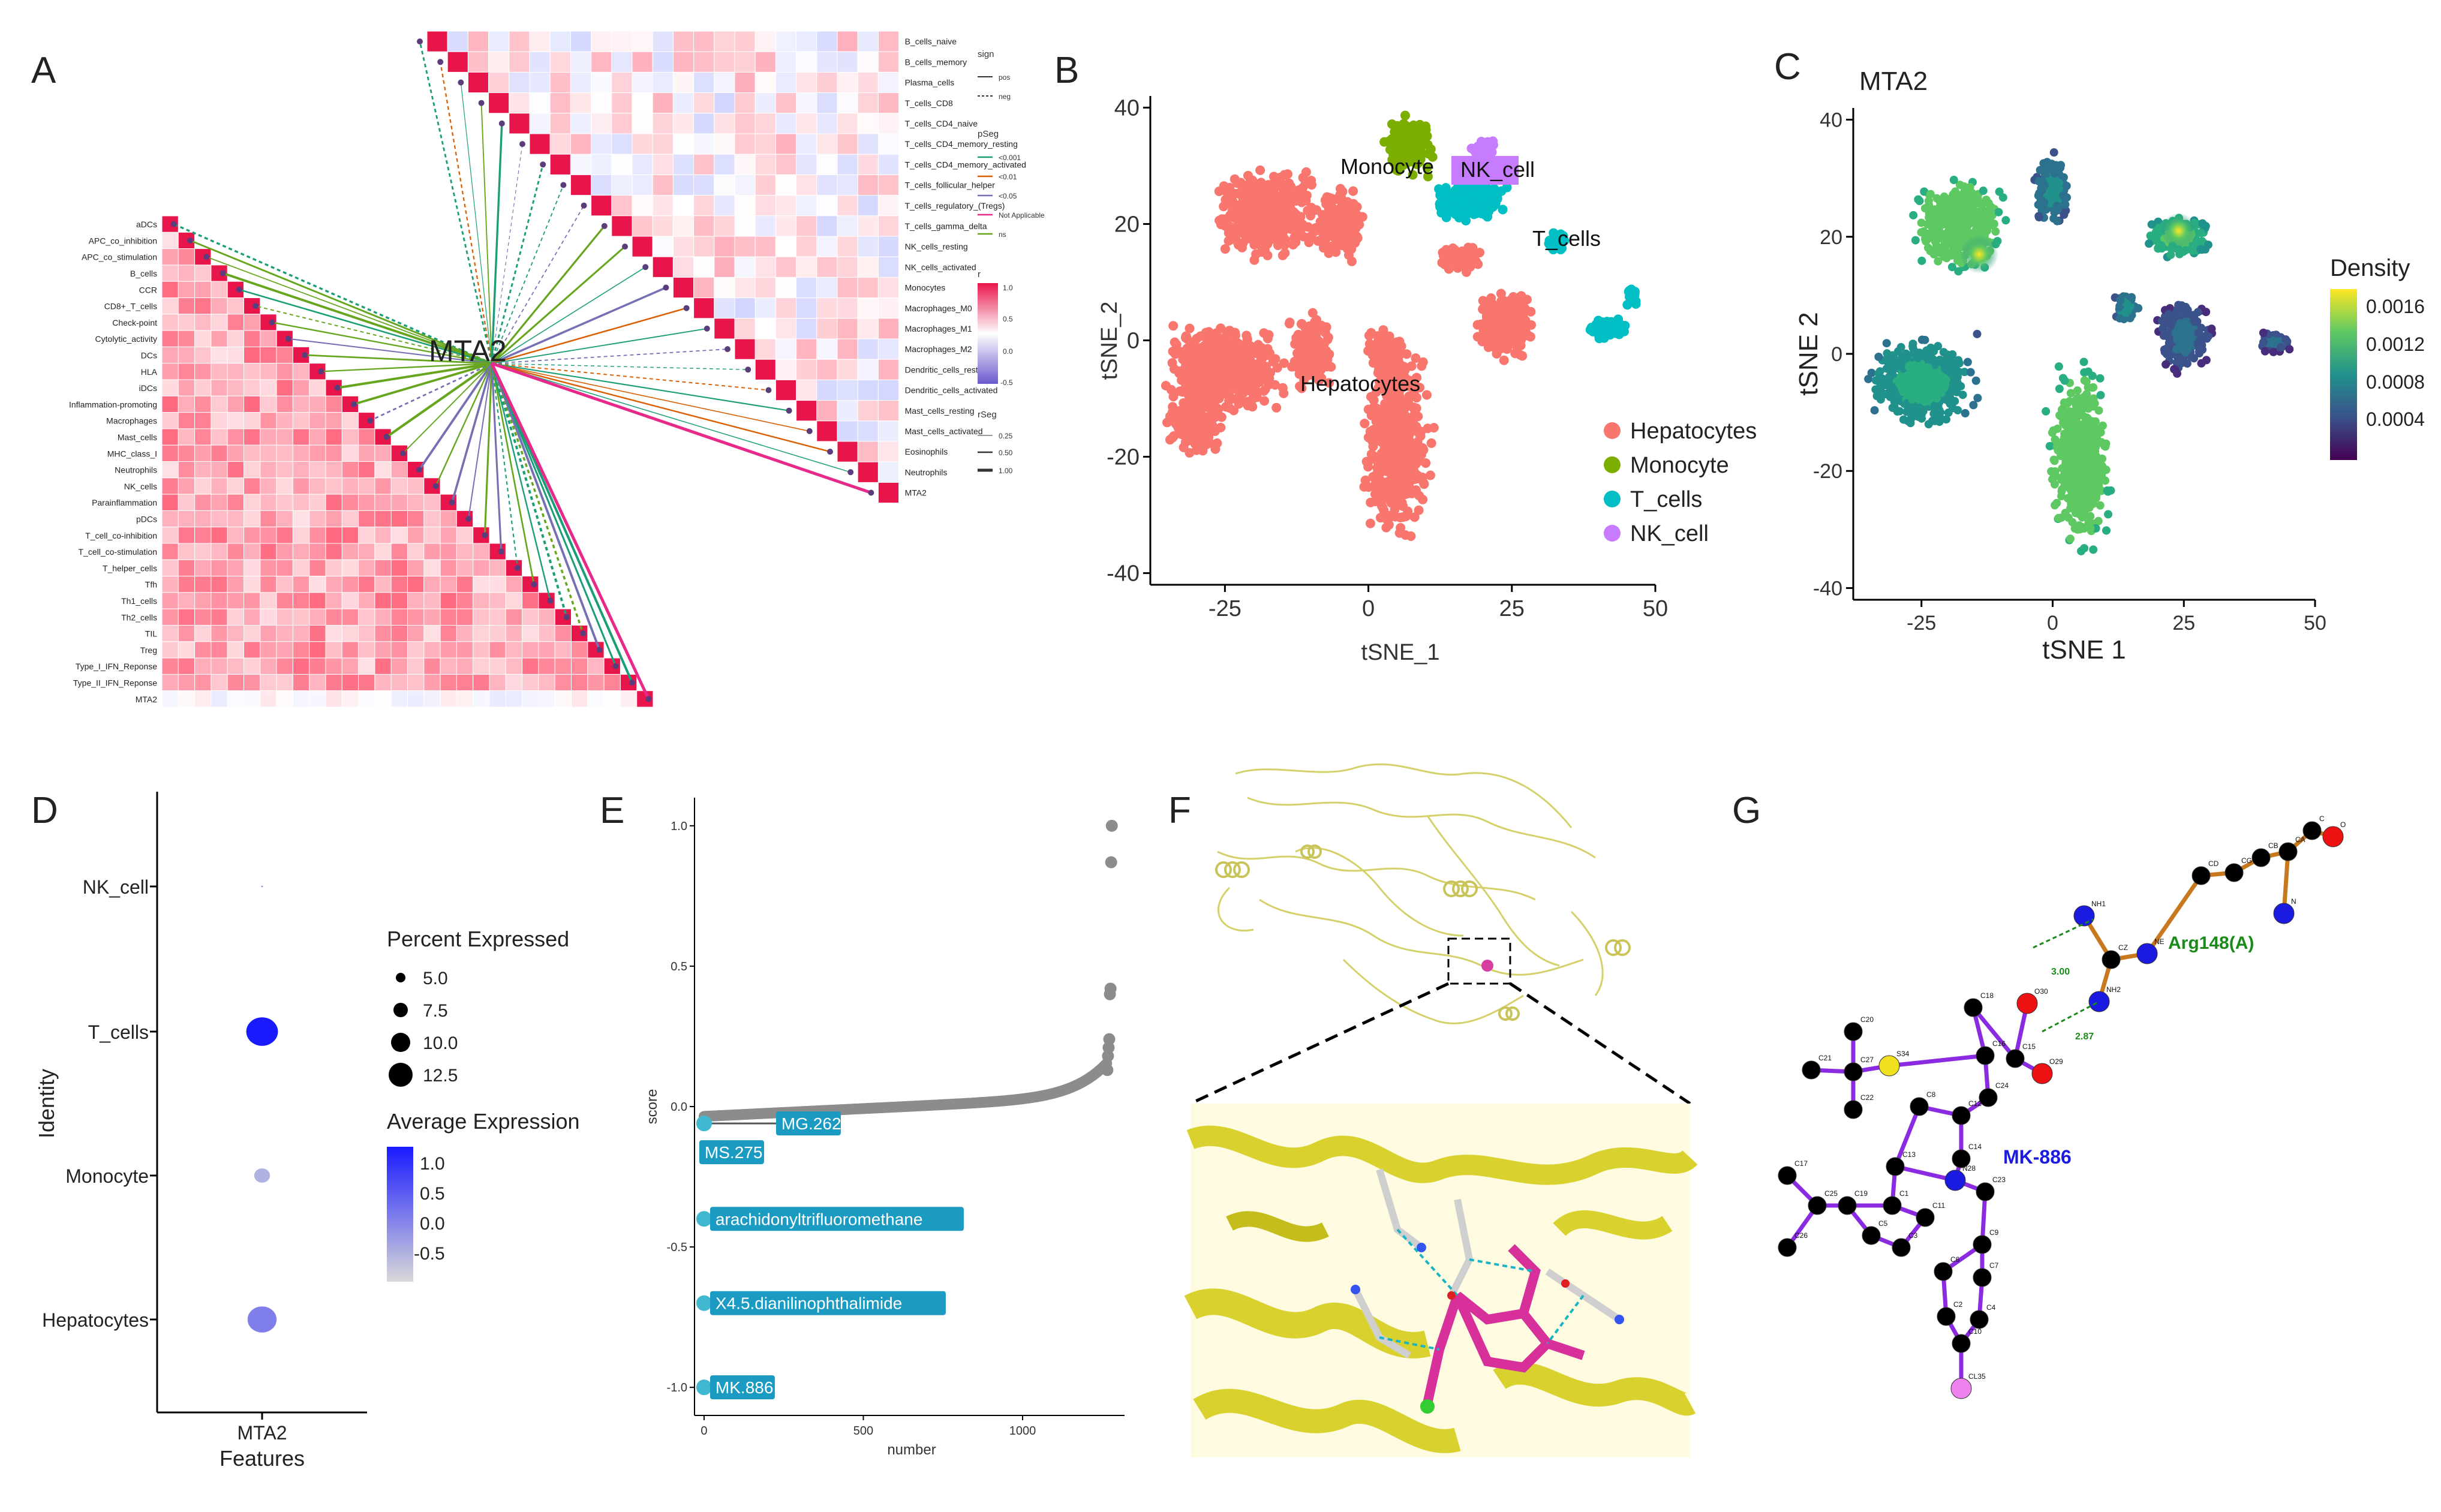  What do you see at coordinates (1655, 608) in the screenshot?
I see `x-tick-label: 50` at bounding box center [1655, 608].